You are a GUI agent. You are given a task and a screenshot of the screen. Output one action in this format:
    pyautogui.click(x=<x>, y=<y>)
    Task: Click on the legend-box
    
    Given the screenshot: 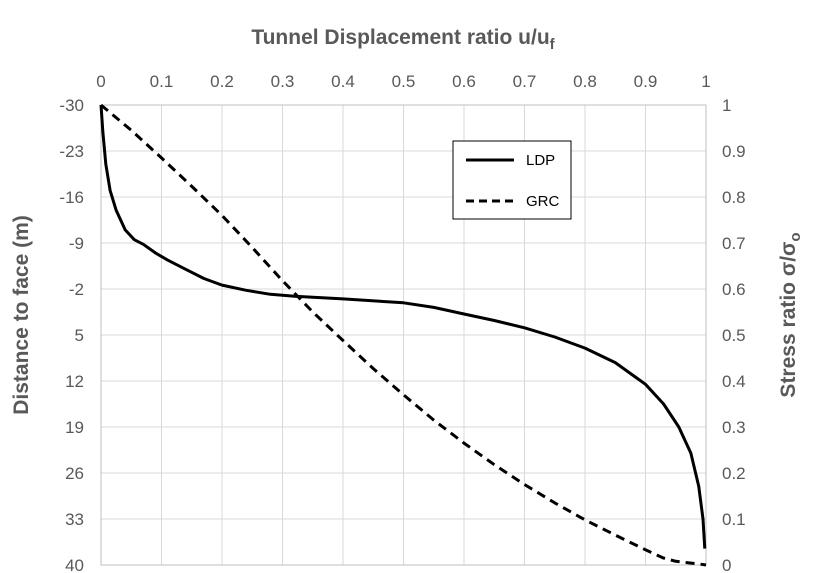 What is the action you would take?
    pyautogui.click(x=512, y=180)
    